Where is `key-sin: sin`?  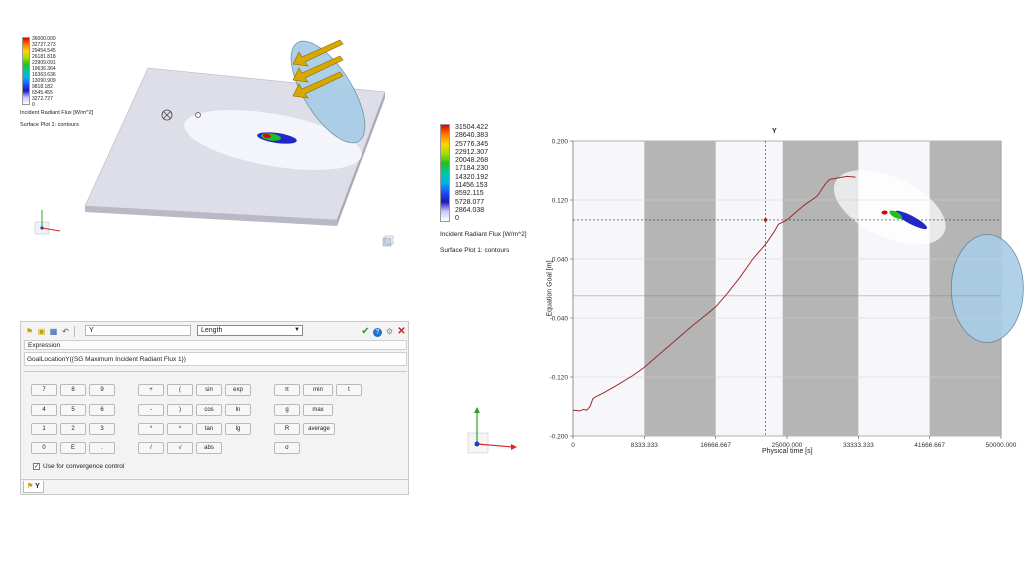
key-sin: sin is located at coordinates (209, 390).